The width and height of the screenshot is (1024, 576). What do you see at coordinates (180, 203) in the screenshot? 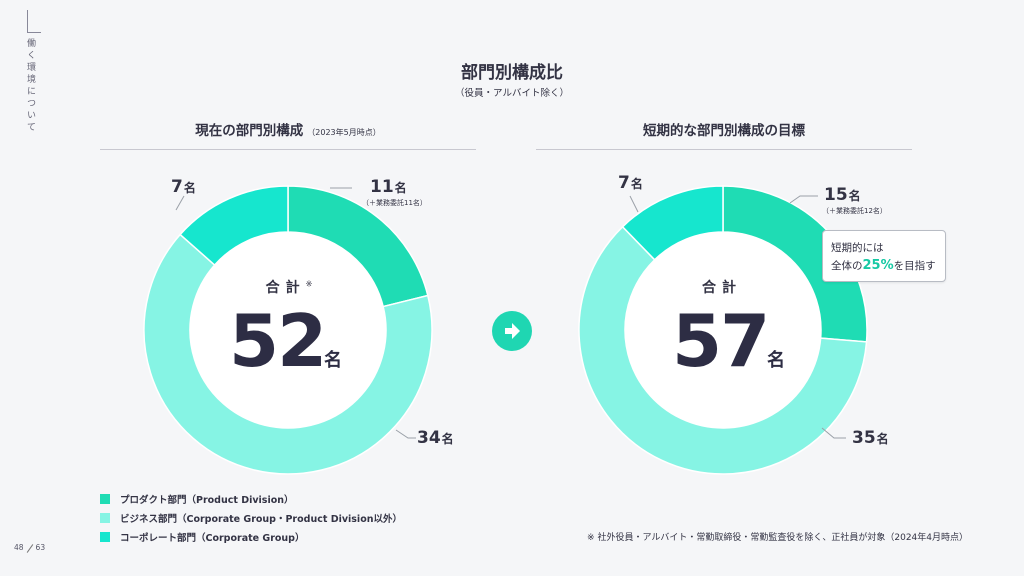
I see `leader-line-left-corporate` at bounding box center [180, 203].